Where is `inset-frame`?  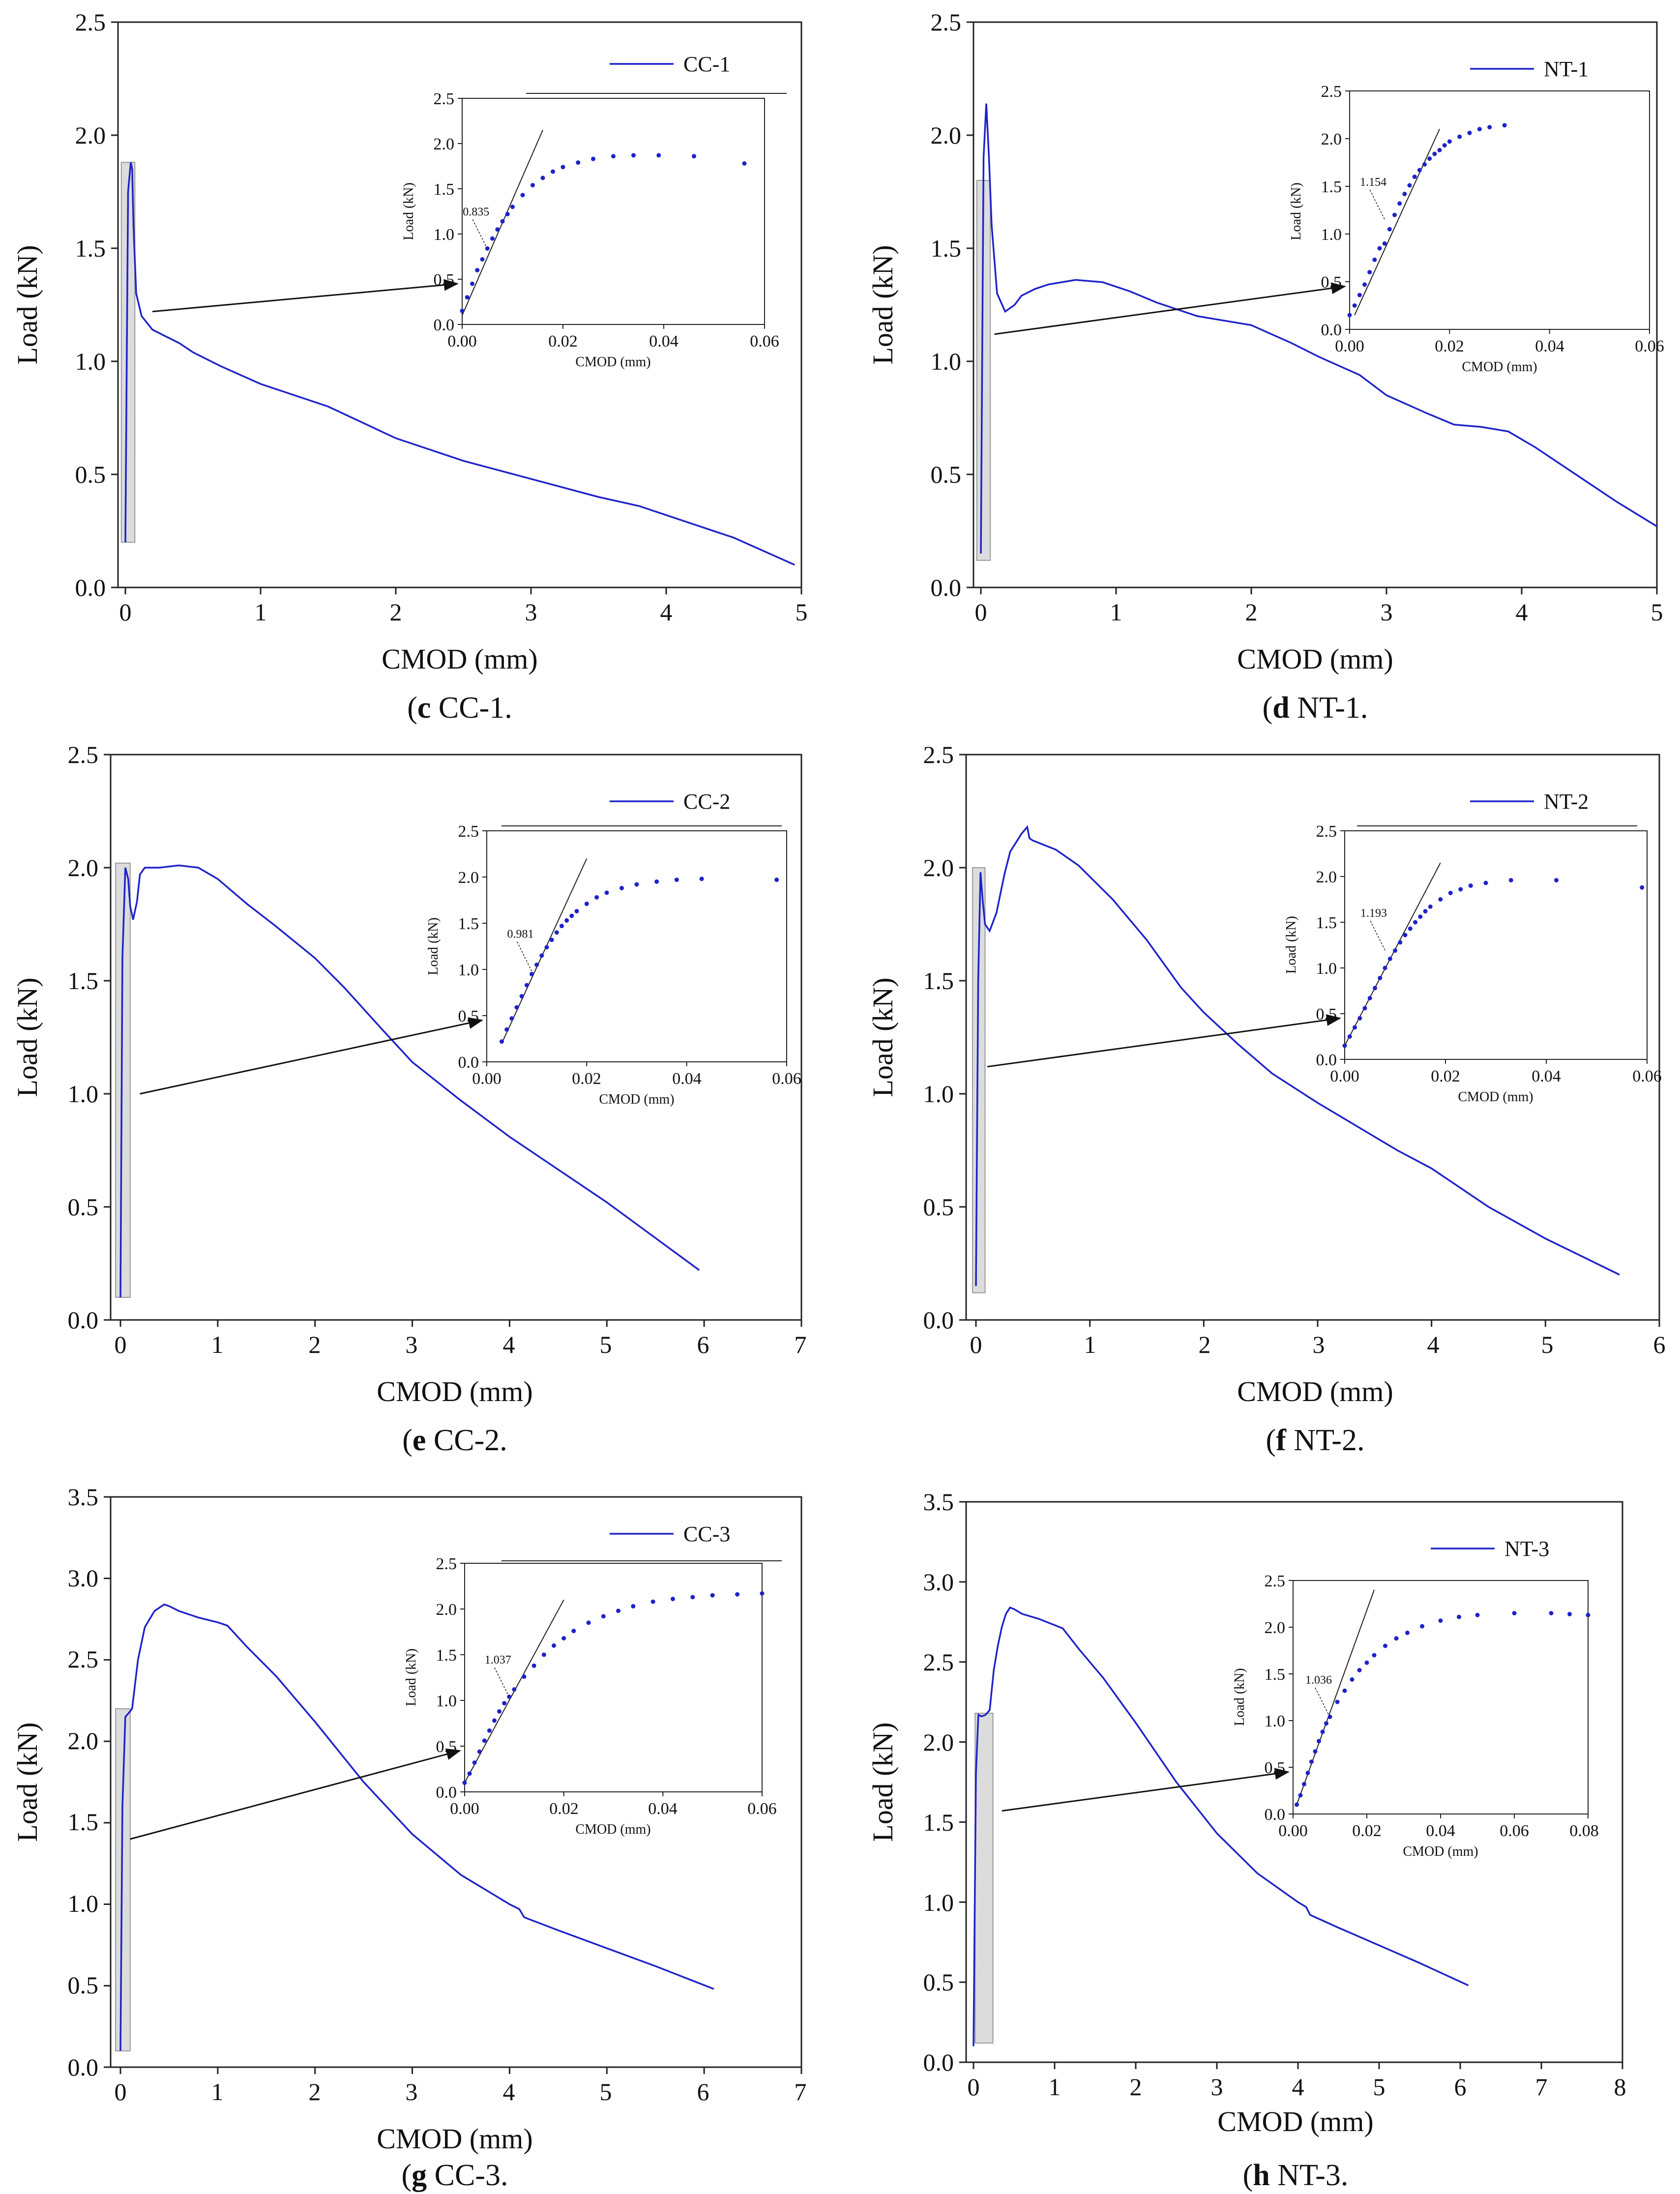 inset-frame is located at coordinates (1496, 945).